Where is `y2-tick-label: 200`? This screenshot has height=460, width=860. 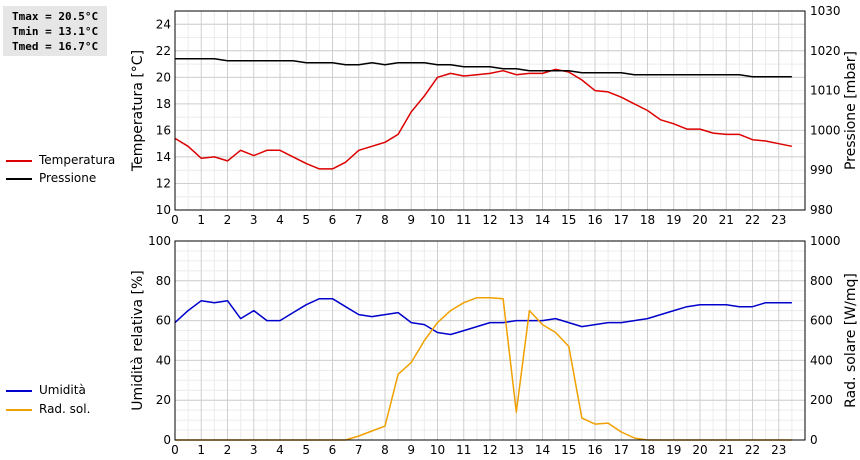
y2-tick-label: 200 is located at coordinates (821, 400).